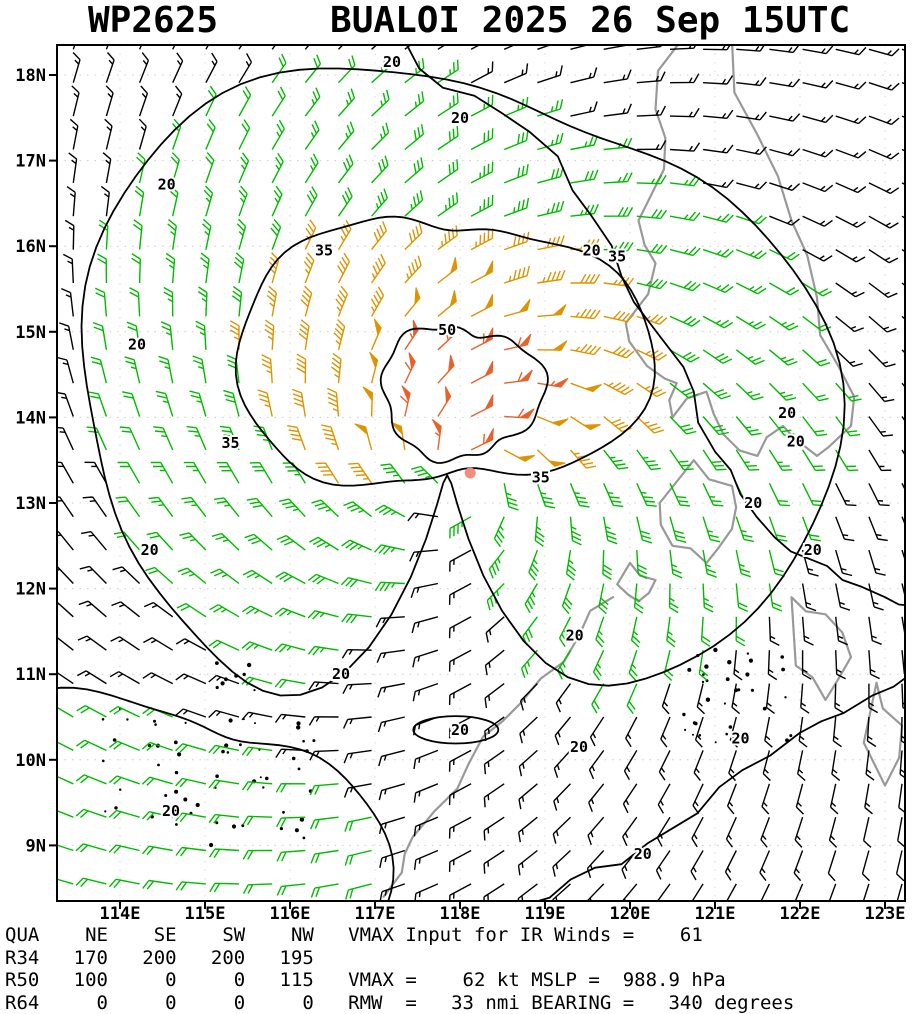 This screenshot has width=919, height=1014. Describe the element at coordinates (885, 914) in the screenshot. I see `lon-tick-label: 123E` at that location.